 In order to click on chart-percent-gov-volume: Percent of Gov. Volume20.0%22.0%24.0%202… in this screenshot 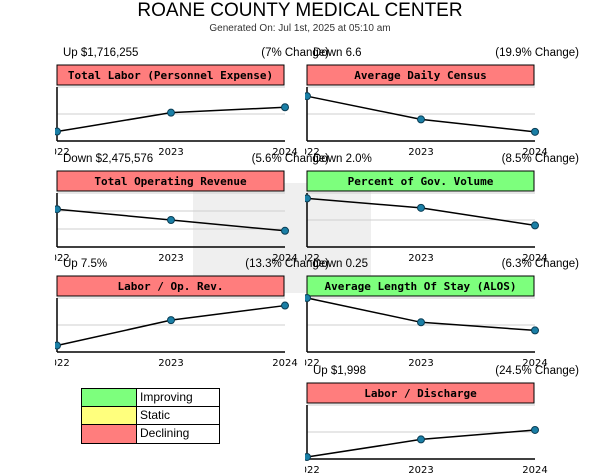, I will do `click(445, 214)`.